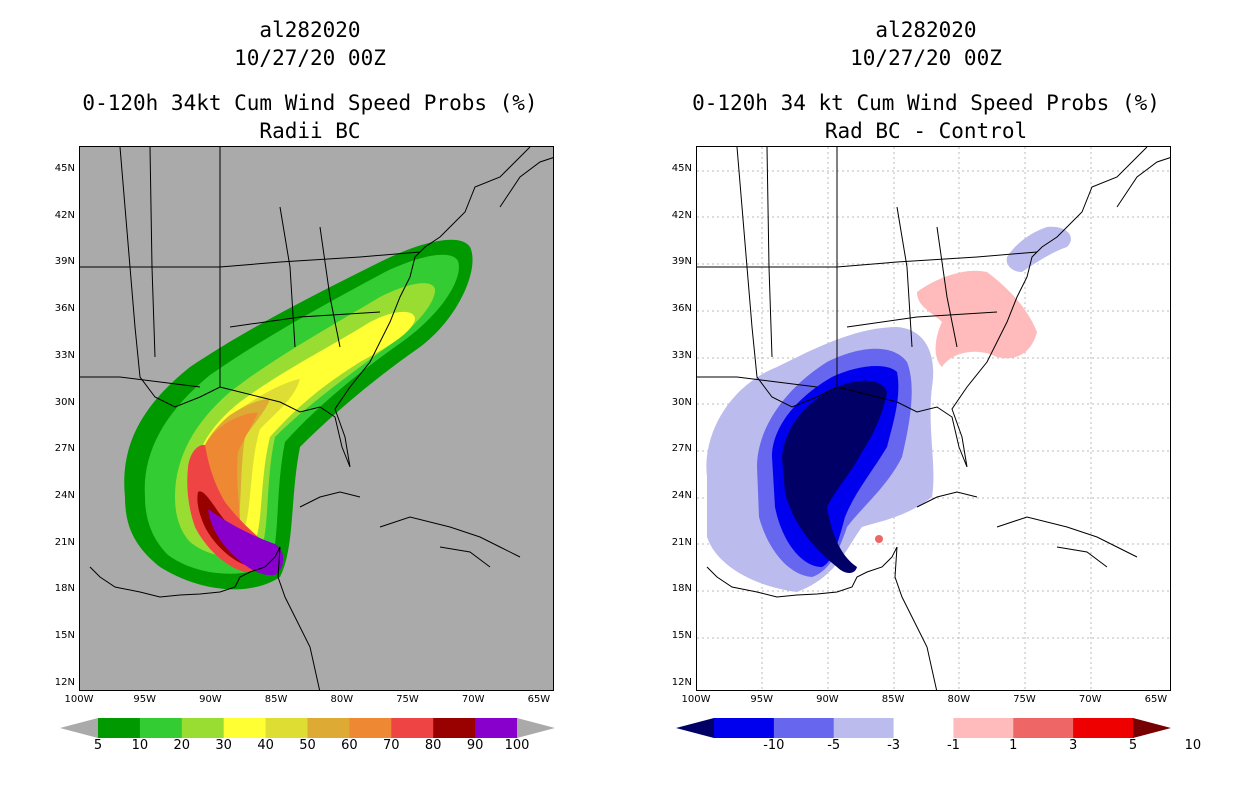 The height and width of the screenshot is (800, 1236). Describe the element at coordinates (64, 215) in the screenshot. I see `left-lat-label: 42N` at that location.